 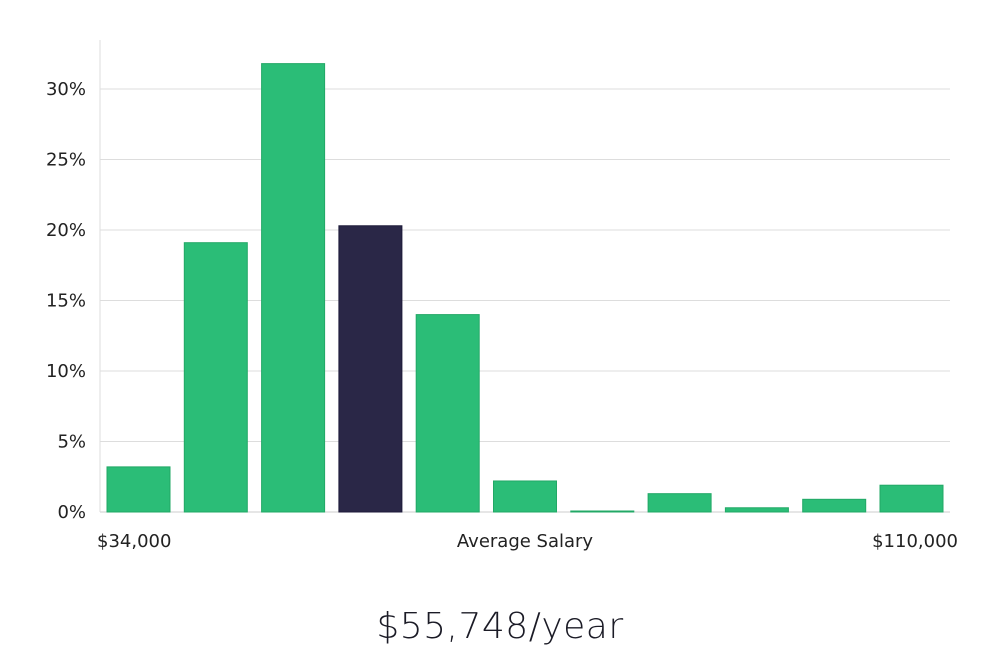 I want to click on y-tick-label: 10%, so click(x=66, y=371).